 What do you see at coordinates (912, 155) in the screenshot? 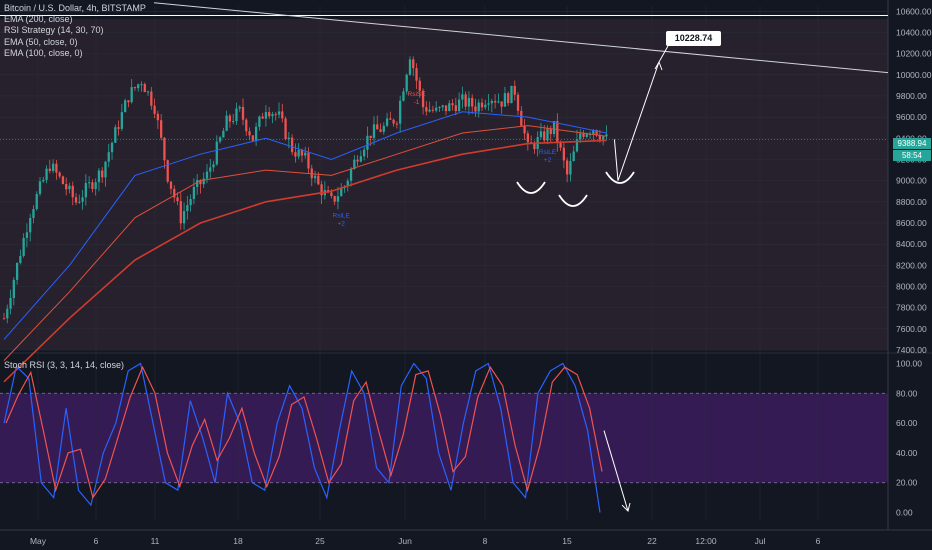
I see `countdown-tag: 58:54` at bounding box center [912, 155].